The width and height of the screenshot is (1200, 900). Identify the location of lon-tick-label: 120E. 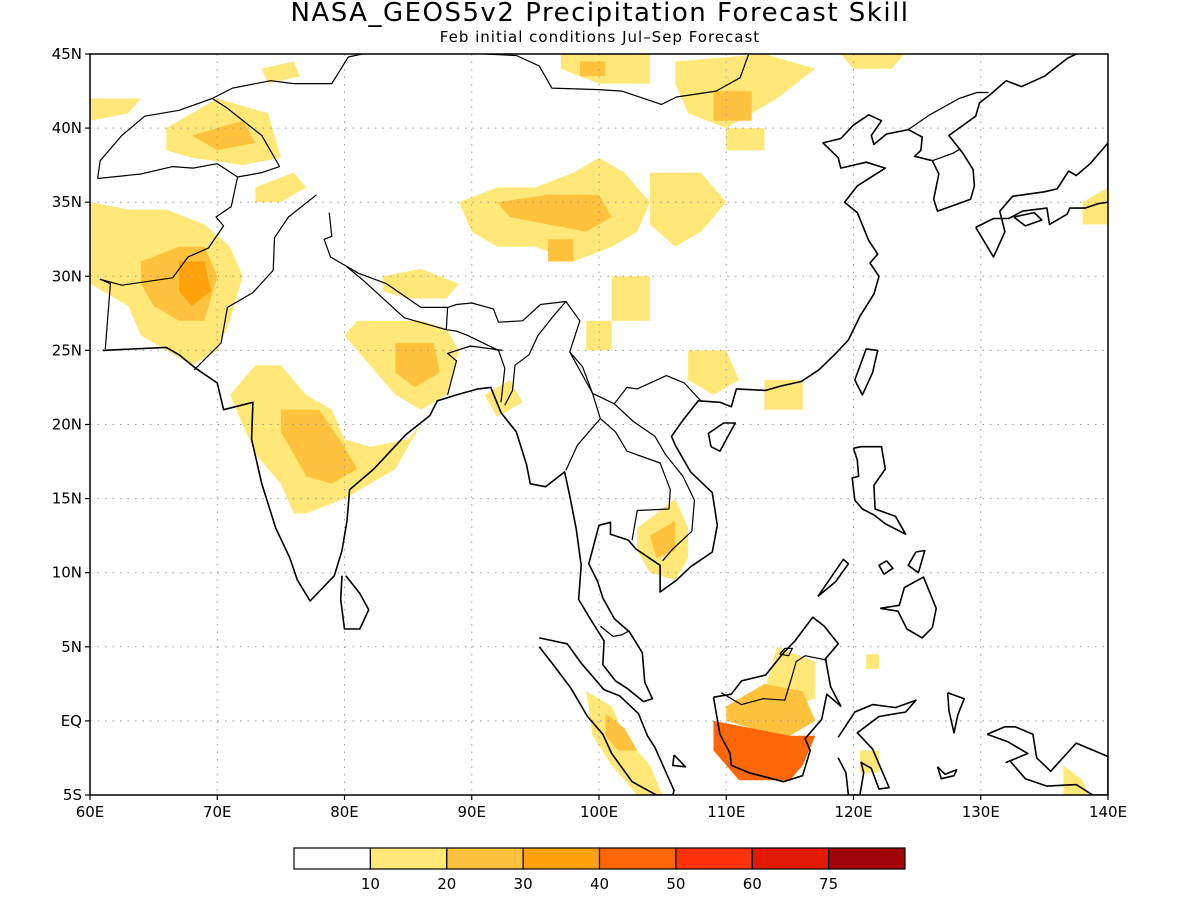
(853, 812).